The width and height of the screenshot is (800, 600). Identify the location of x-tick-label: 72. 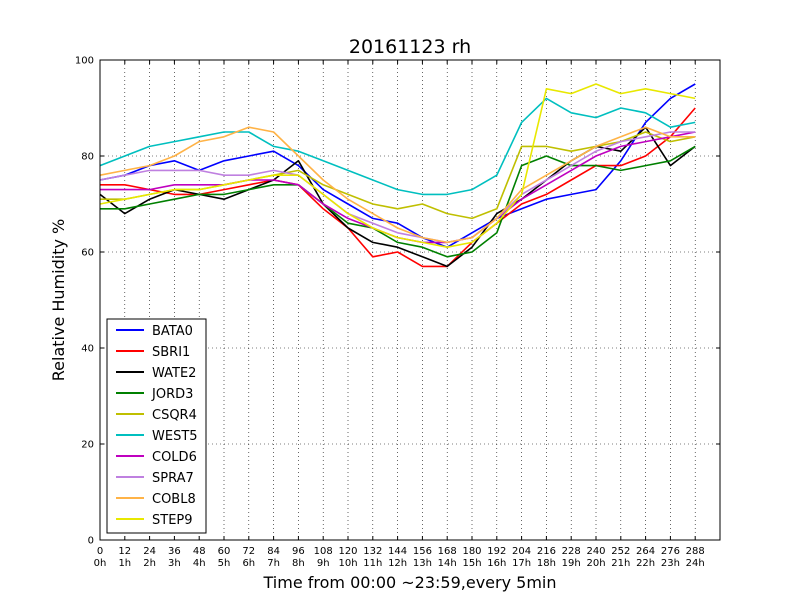
(248, 551).